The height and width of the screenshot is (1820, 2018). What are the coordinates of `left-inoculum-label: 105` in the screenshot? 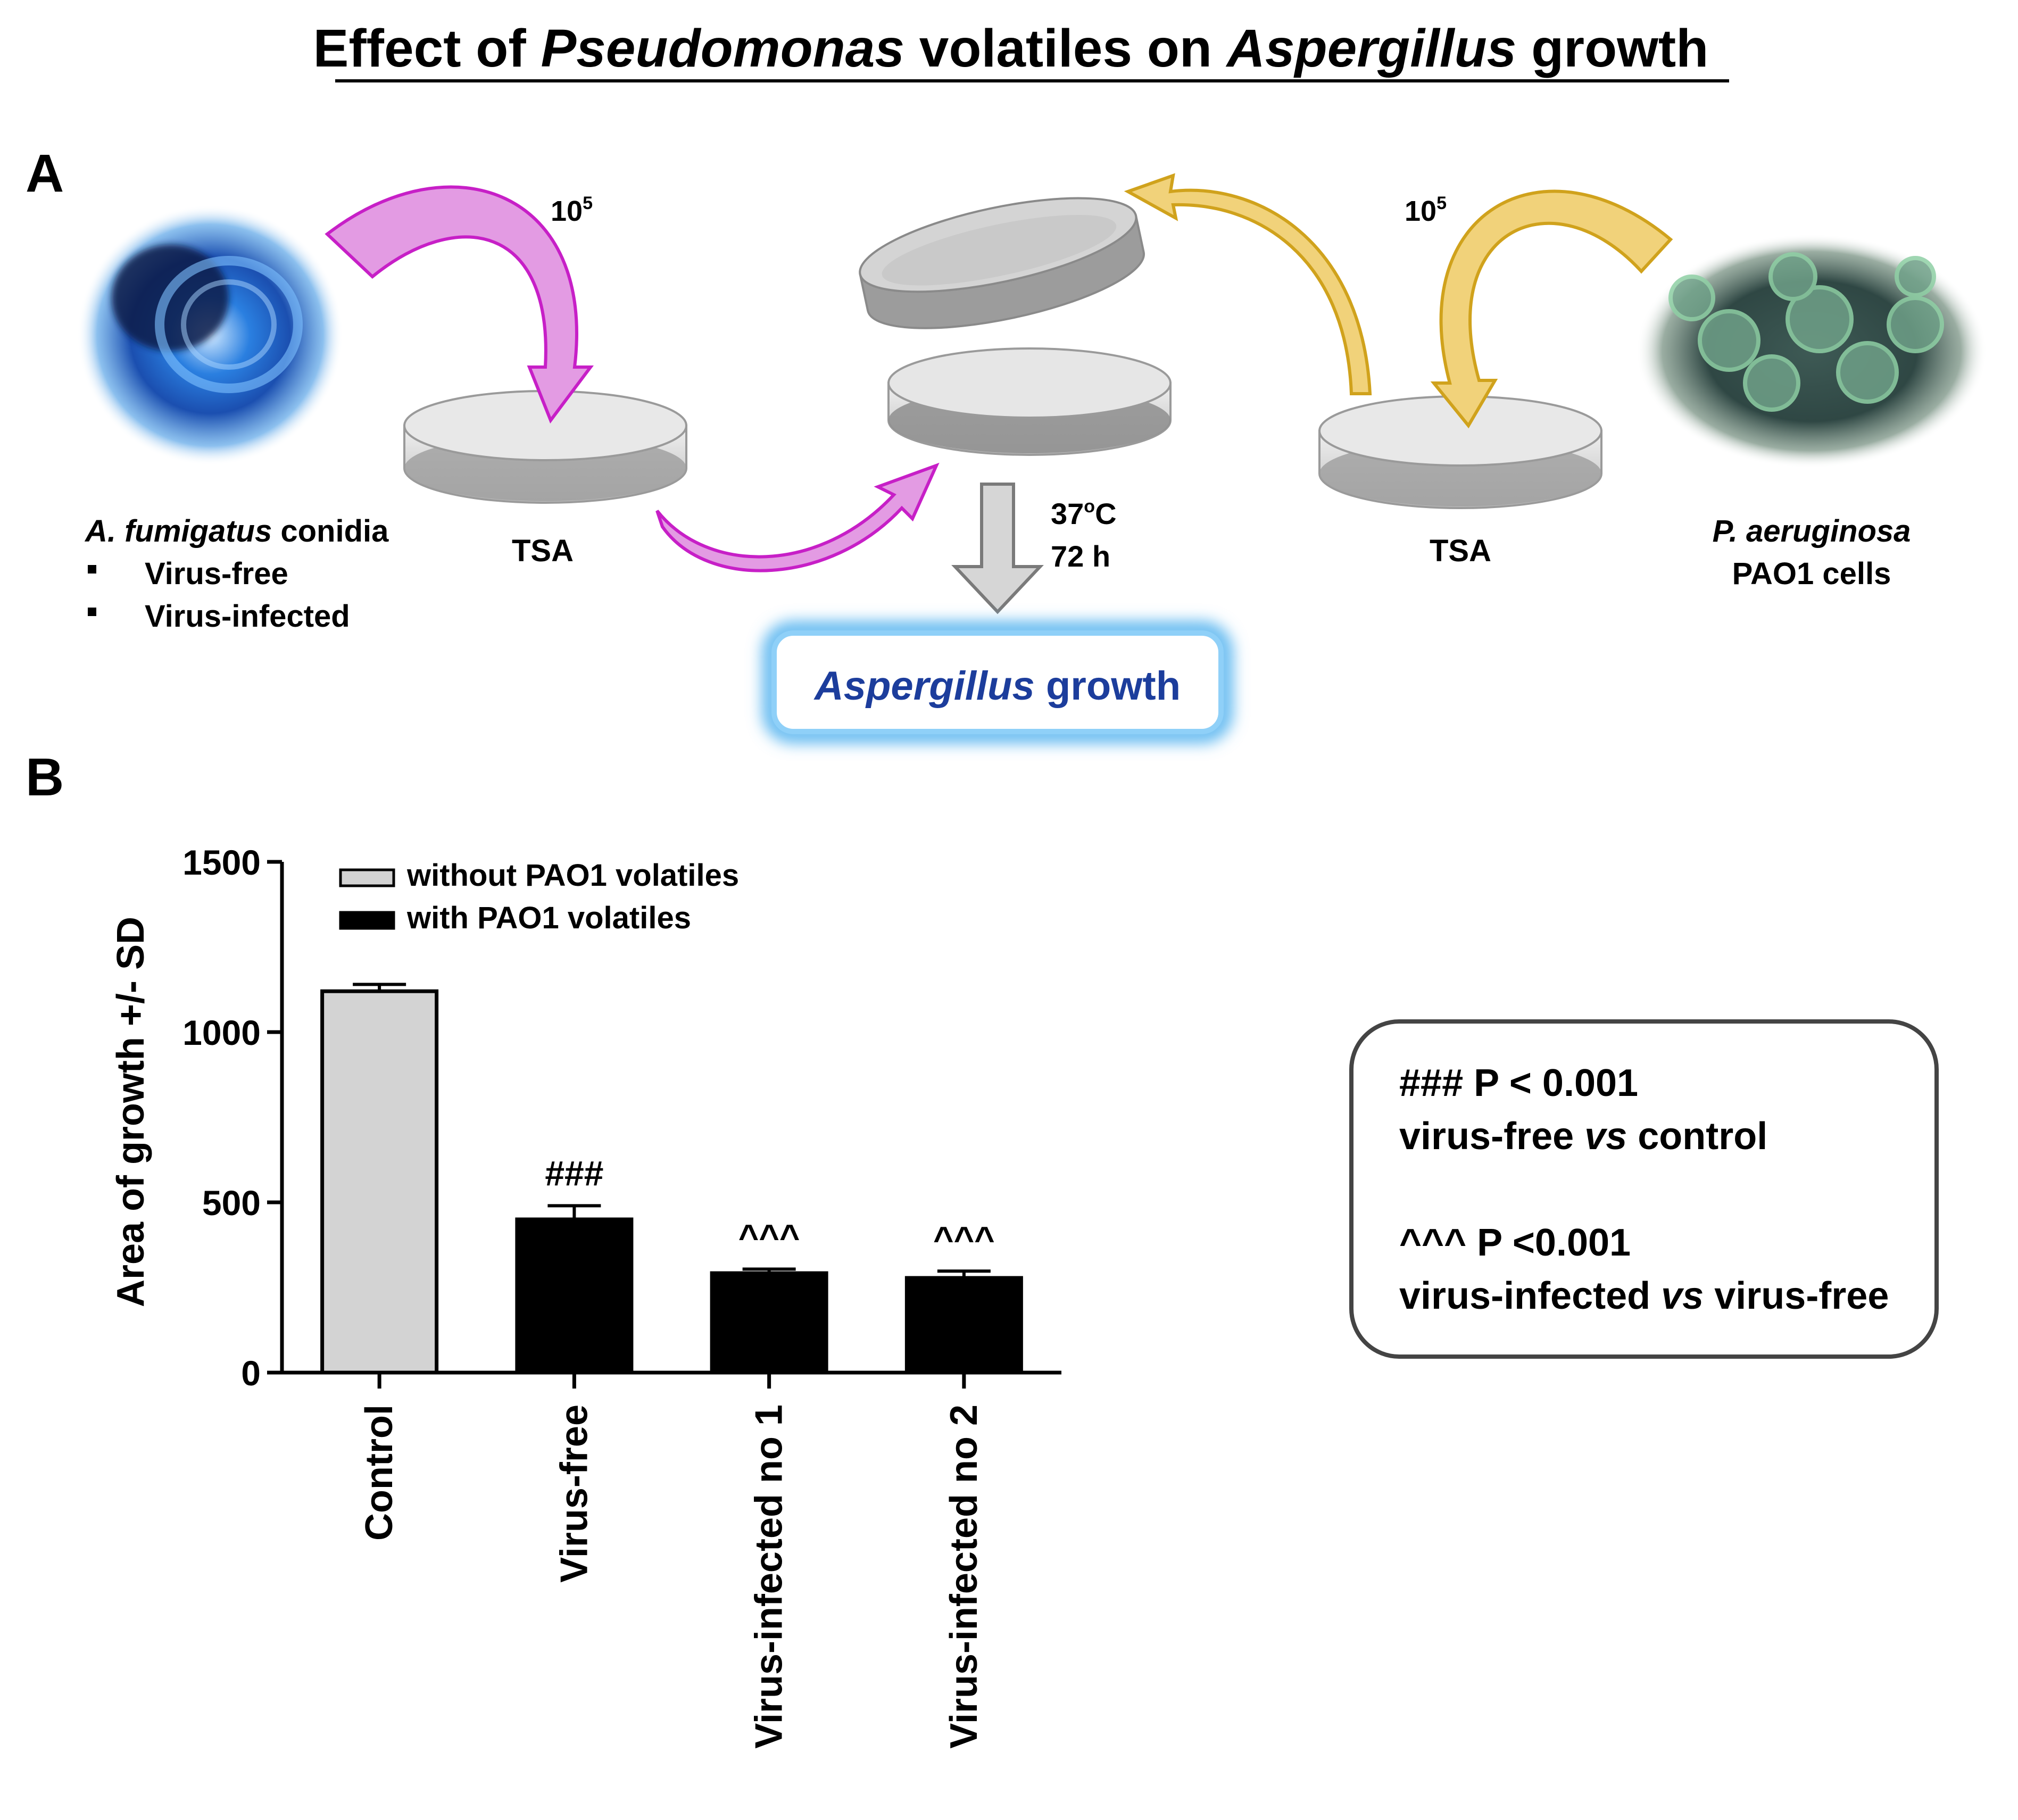 It's located at (572, 210).